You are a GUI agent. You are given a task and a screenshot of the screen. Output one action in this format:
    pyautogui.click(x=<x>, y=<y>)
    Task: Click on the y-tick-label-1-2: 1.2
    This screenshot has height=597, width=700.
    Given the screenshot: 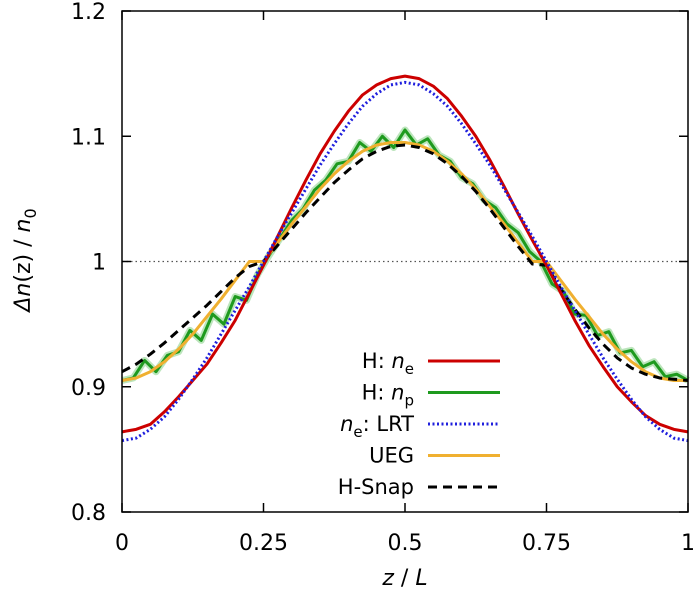 What is the action you would take?
    pyautogui.click(x=88, y=12)
    